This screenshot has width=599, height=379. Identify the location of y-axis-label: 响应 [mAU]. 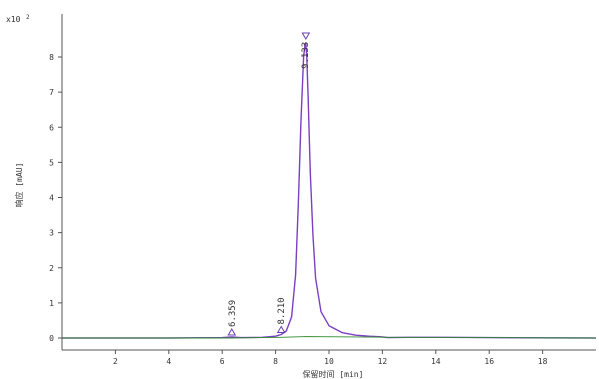
(19, 185).